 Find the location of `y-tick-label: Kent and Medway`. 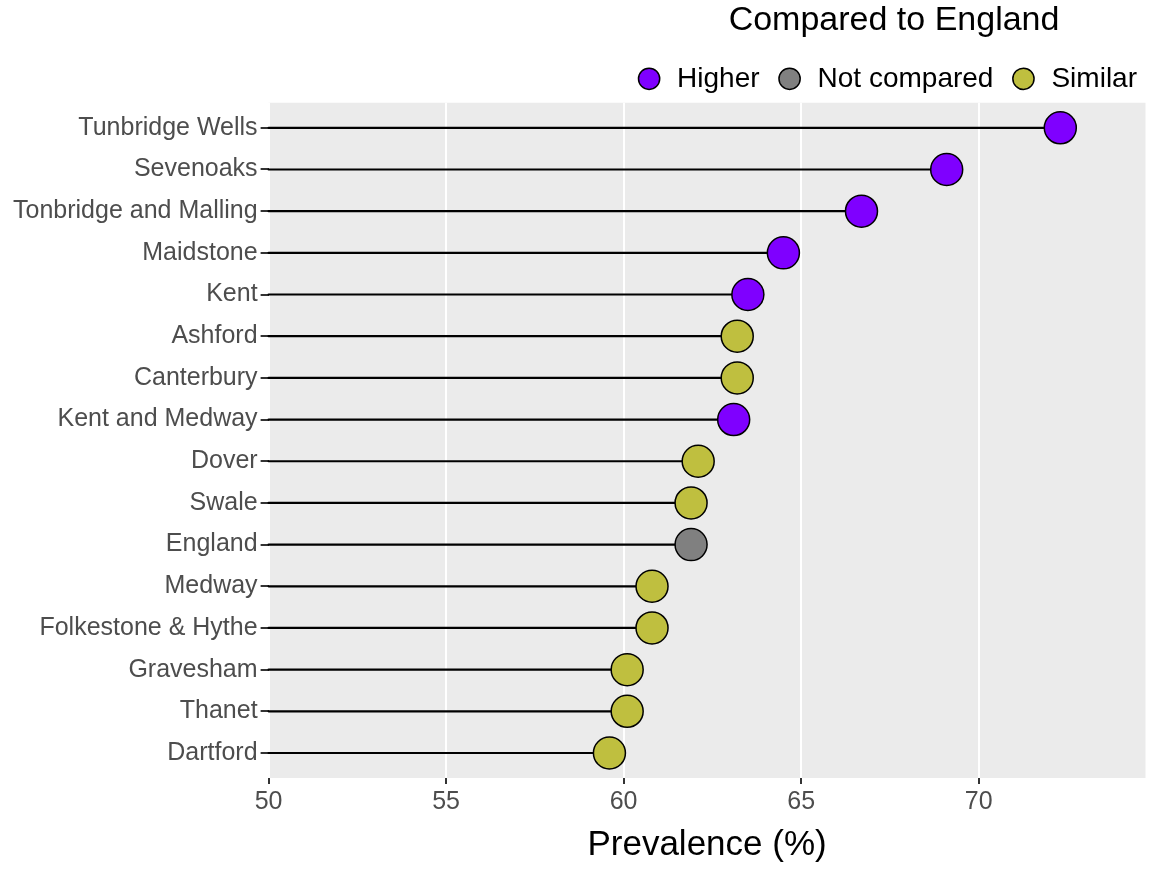

y-tick-label: Kent and Medway is located at coordinates (158, 417).